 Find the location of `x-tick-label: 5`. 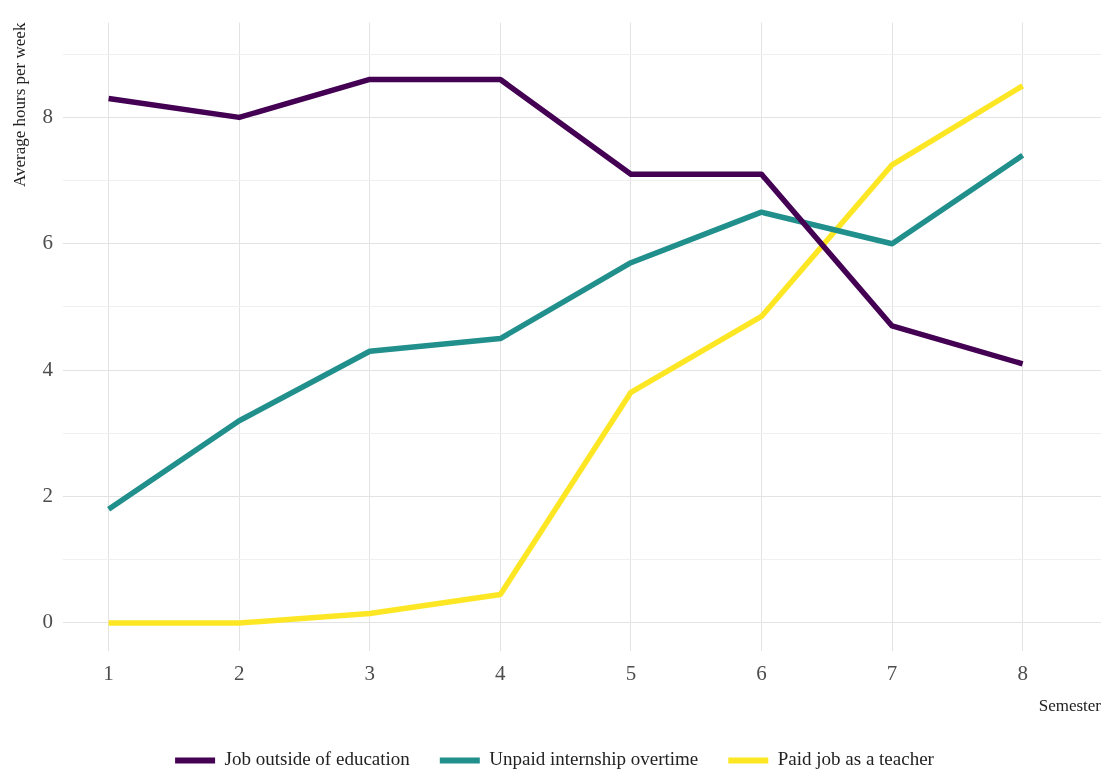

x-tick-label: 5 is located at coordinates (631, 672).